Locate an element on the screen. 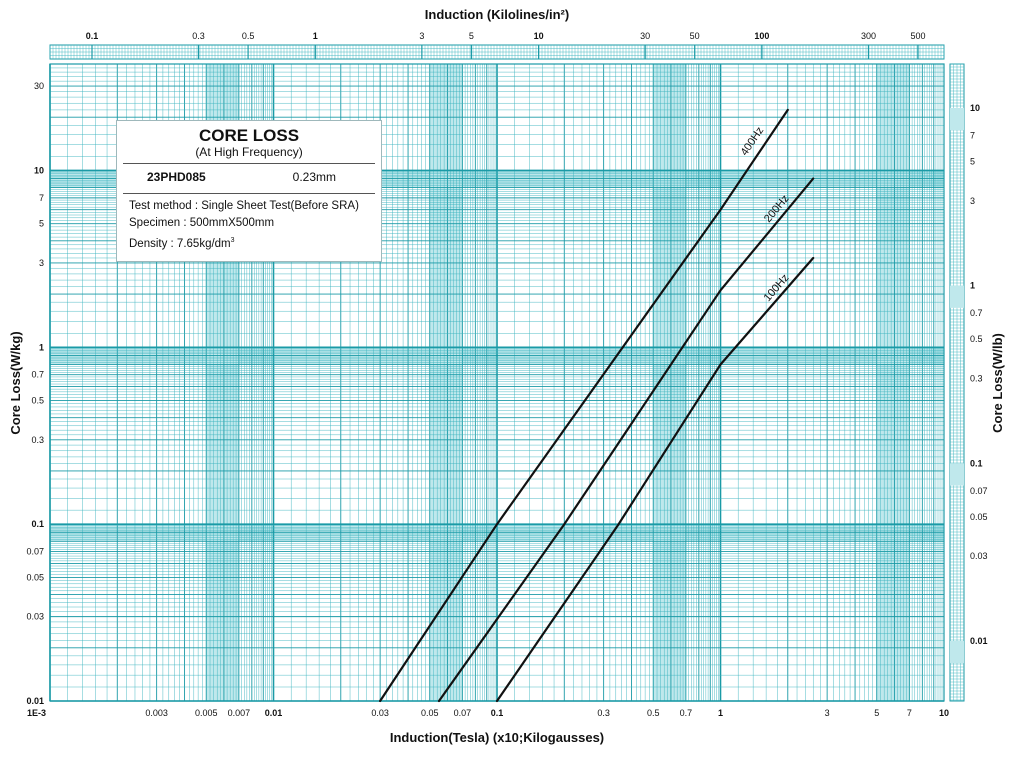  bottom-tick-label: 0.3 is located at coordinates (603, 713).